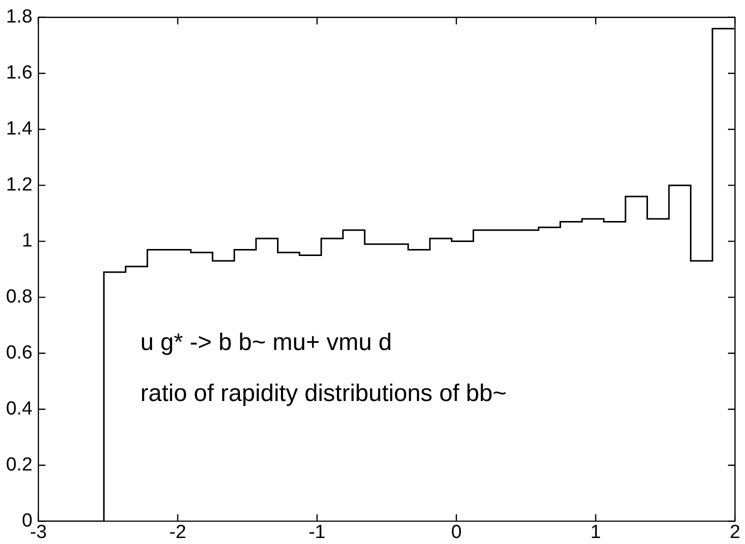  Describe the element at coordinates (19, 409) in the screenshot. I see `y-tick-label: 0.4` at that location.